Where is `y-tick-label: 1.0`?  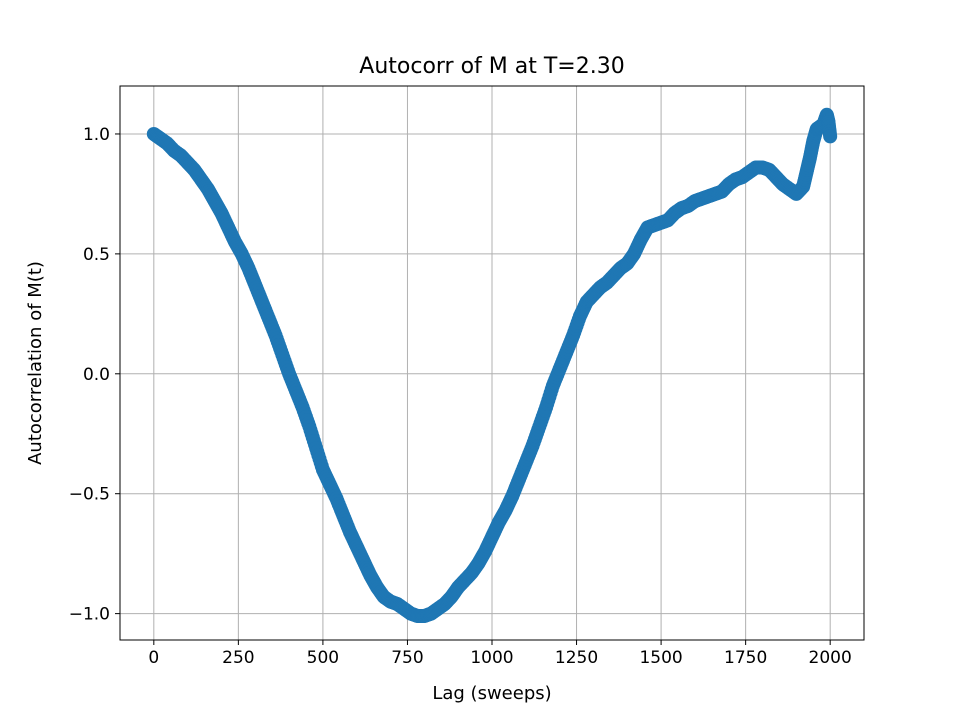
y-tick-label: 1.0 is located at coordinates (96, 135).